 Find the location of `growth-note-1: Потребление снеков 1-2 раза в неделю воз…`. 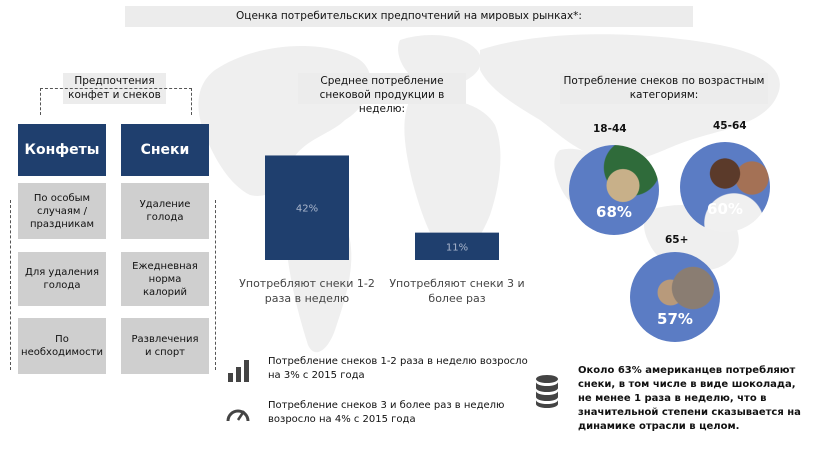

growth-note-1: Потребление снеков 1-2 раза в неделю воз… is located at coordinates (398, 368).